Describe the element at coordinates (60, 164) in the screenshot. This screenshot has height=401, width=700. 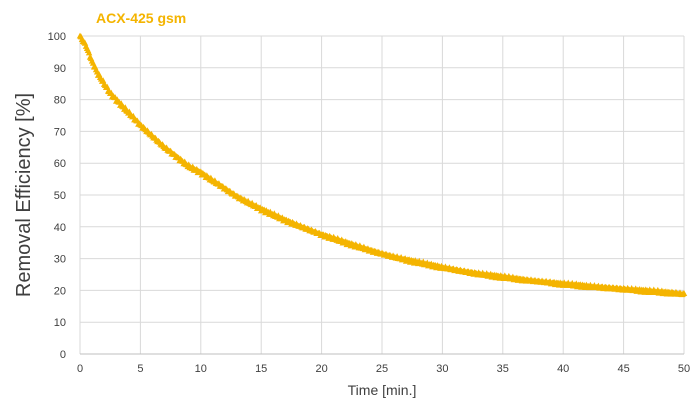
I see `y-tick-label: 60` at that location.